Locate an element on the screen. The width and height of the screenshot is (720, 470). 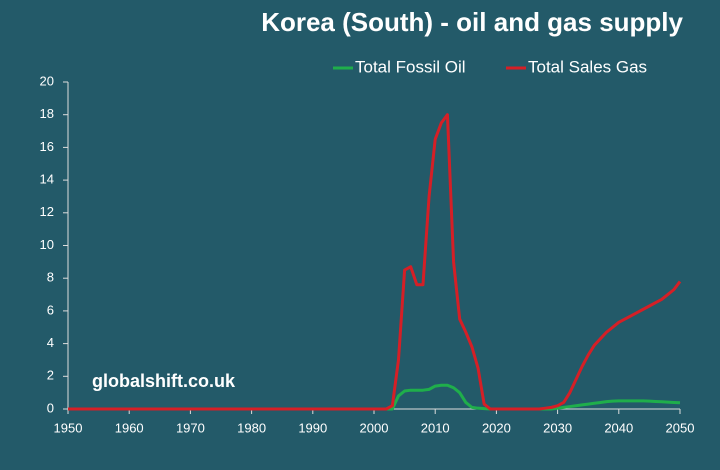
annotation: globalshift.co.uk is located at coordinates (164, 381).